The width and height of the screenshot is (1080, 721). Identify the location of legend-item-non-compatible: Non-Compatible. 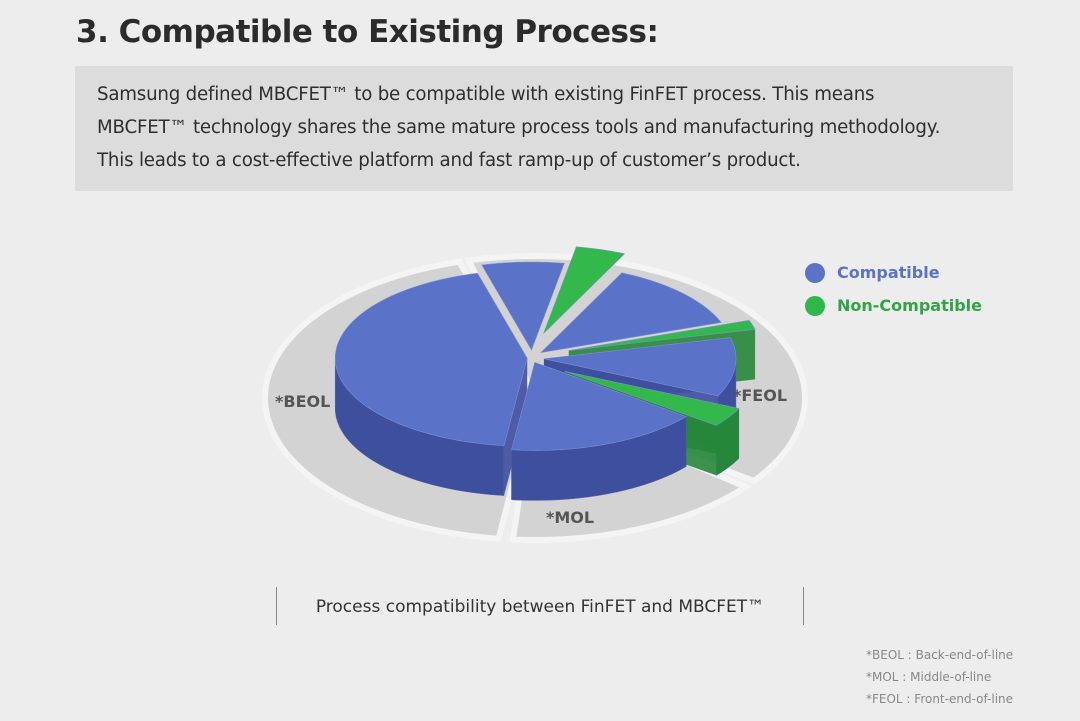
(893, 305).